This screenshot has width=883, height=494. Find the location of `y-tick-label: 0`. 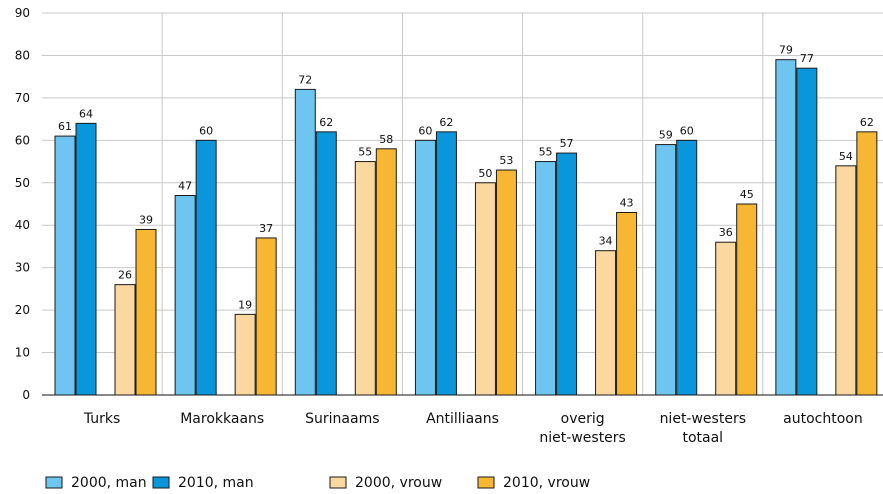

y-tick-label: 0 is located at coordinates (26, 395).